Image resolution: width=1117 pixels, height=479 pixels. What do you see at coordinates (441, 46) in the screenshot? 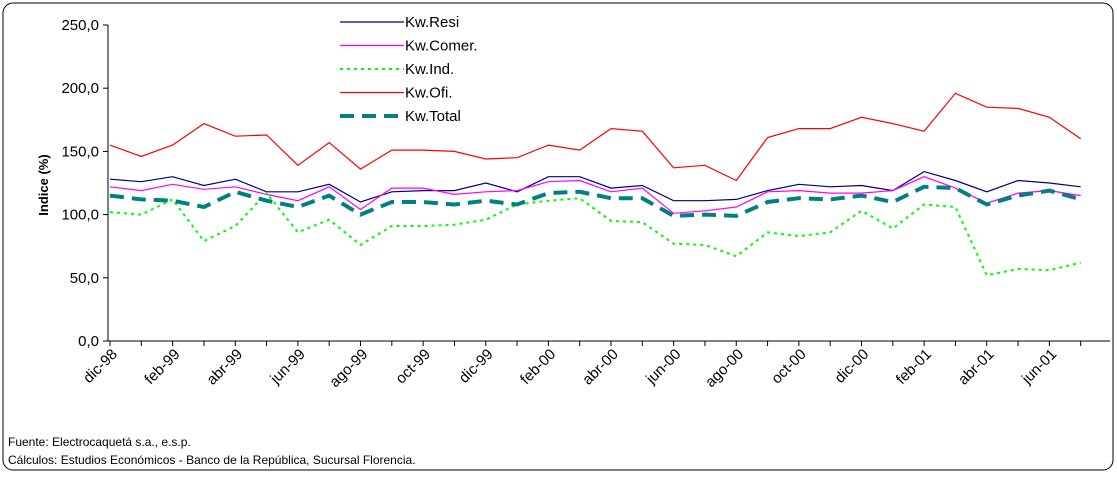
I see `legend-label: Kw.Comer.` at bounding box center [441, 46].